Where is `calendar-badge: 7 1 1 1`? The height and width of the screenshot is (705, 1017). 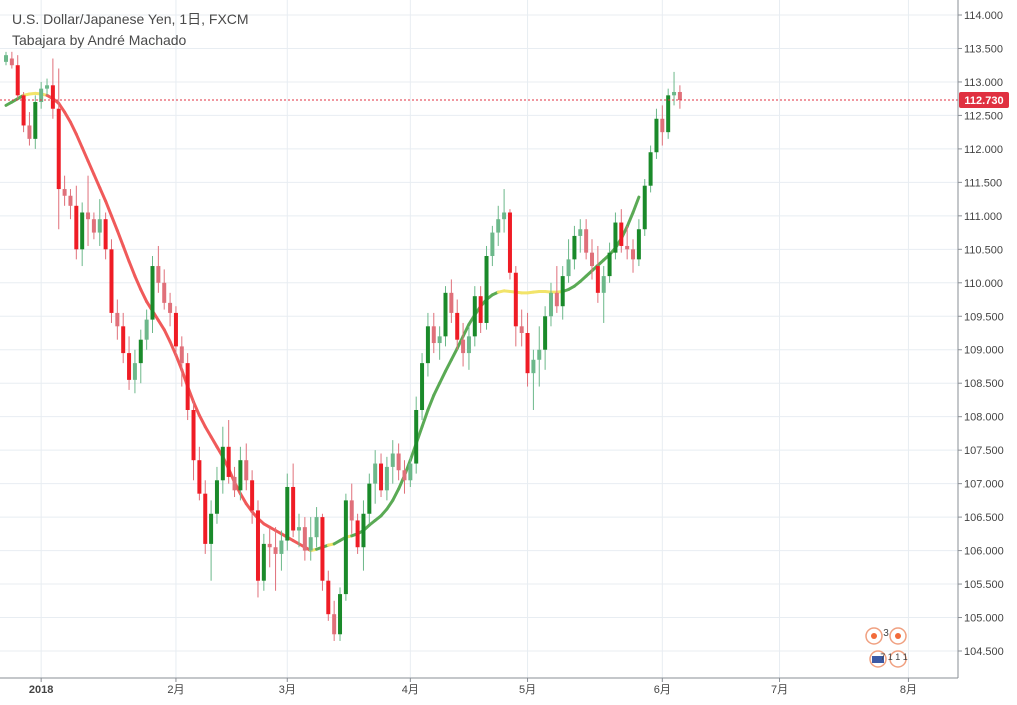
calendar-badge: 7 1 1 1 is located at coordinates (888, 659).